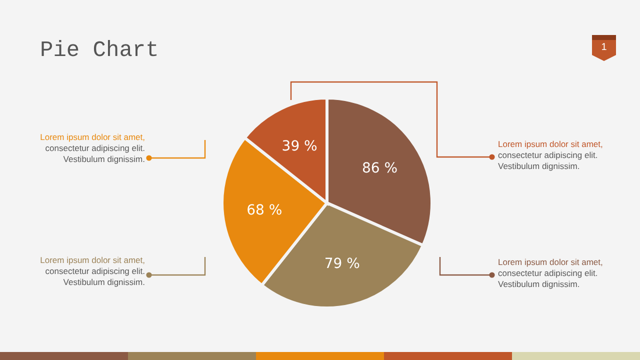 The width and height of the screenshot is (640, 360). I want to click on page-badge: 1, so click(604, 48).